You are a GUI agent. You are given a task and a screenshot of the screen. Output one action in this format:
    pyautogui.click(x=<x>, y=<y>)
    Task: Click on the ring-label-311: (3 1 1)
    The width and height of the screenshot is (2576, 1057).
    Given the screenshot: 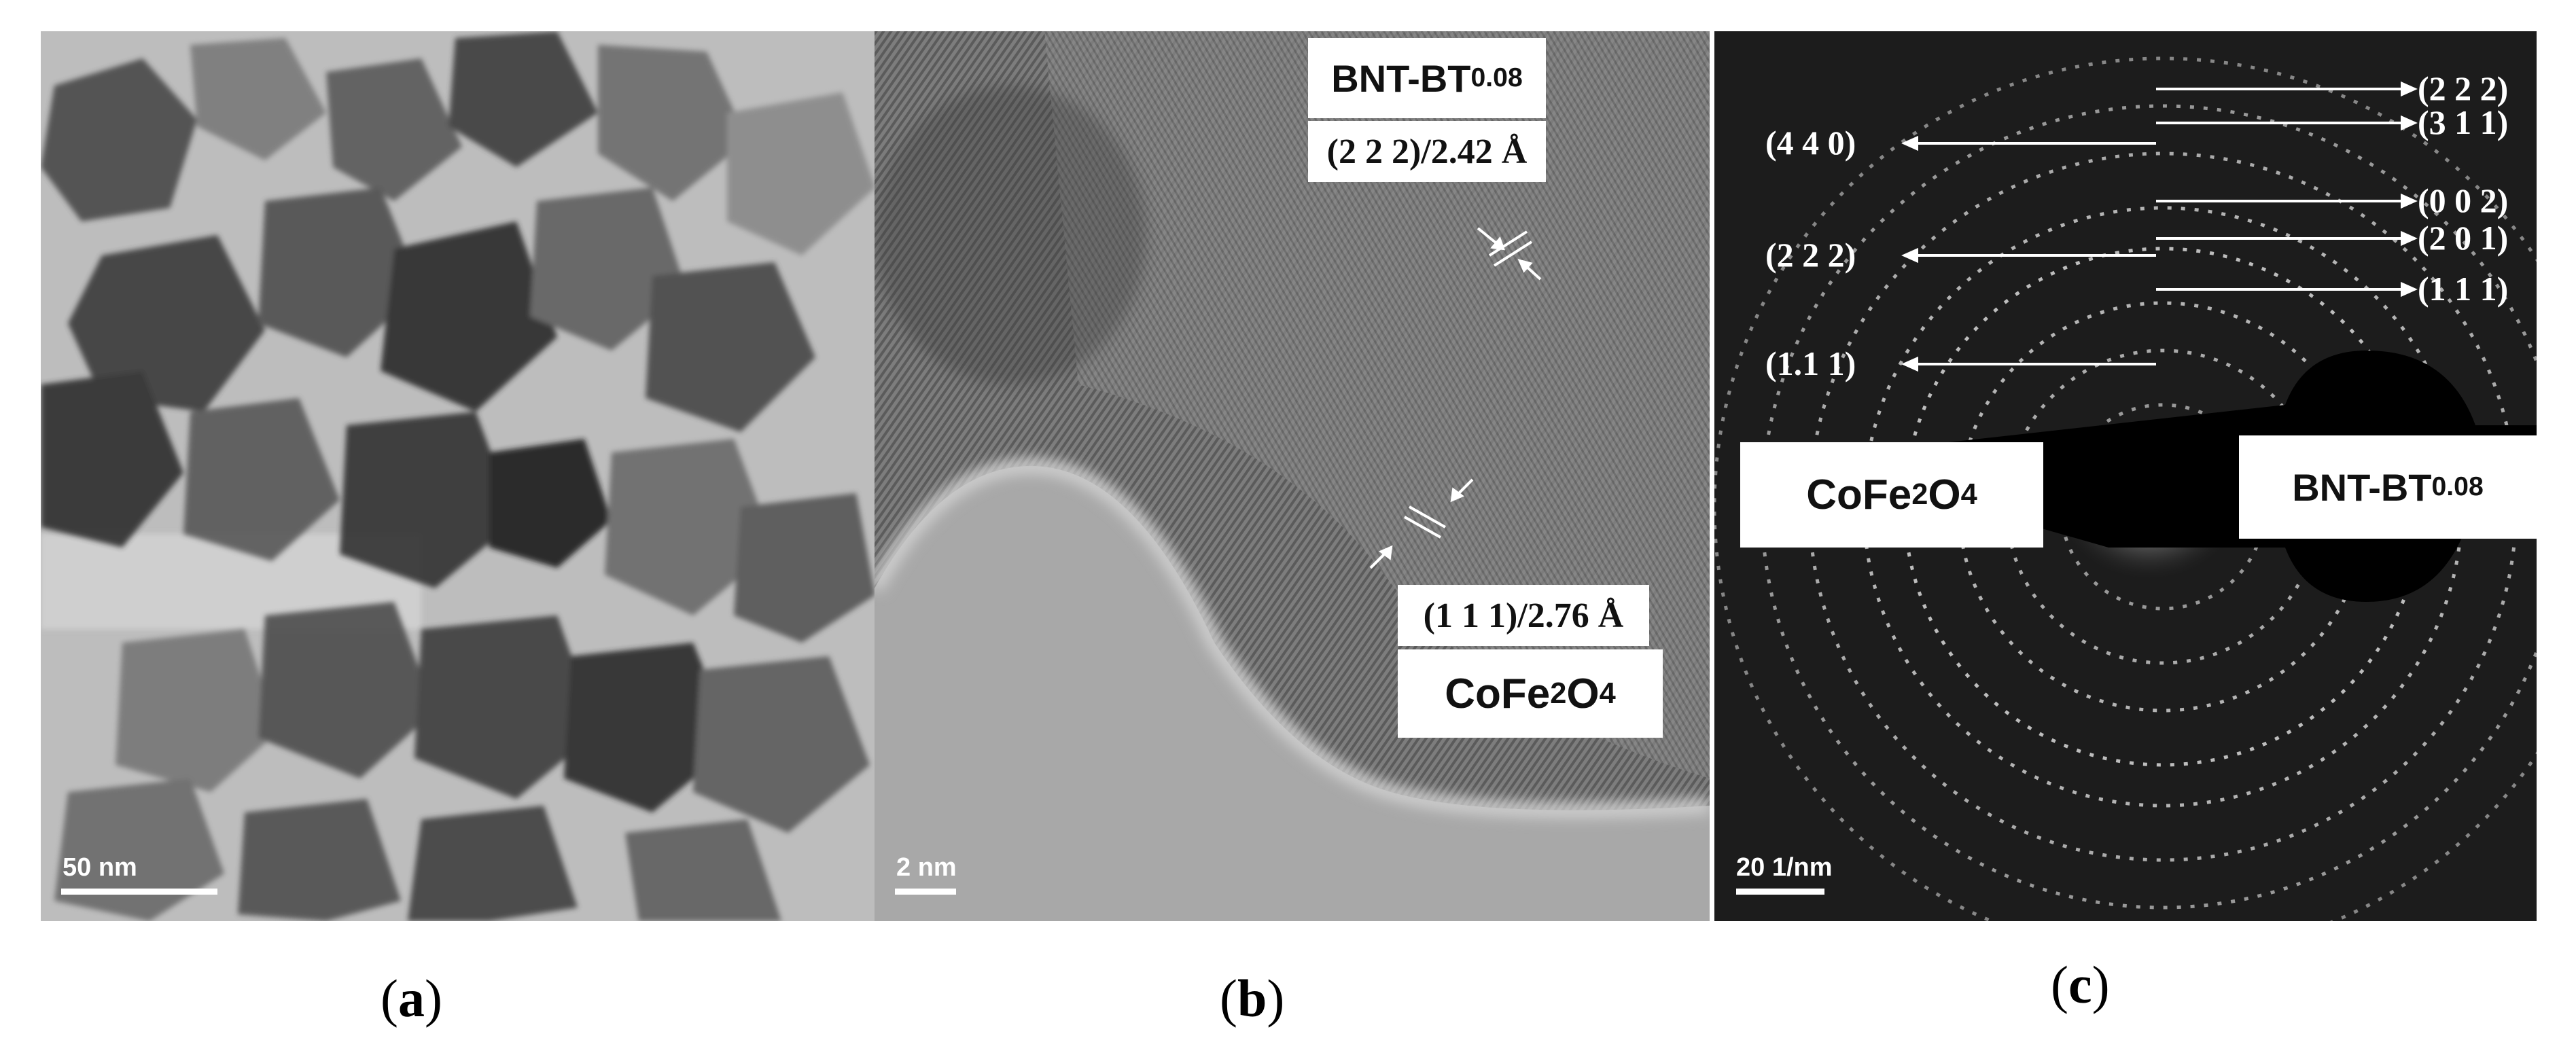 What is the action you would take?
    pyautogui.click(x=2463, y=122)
    